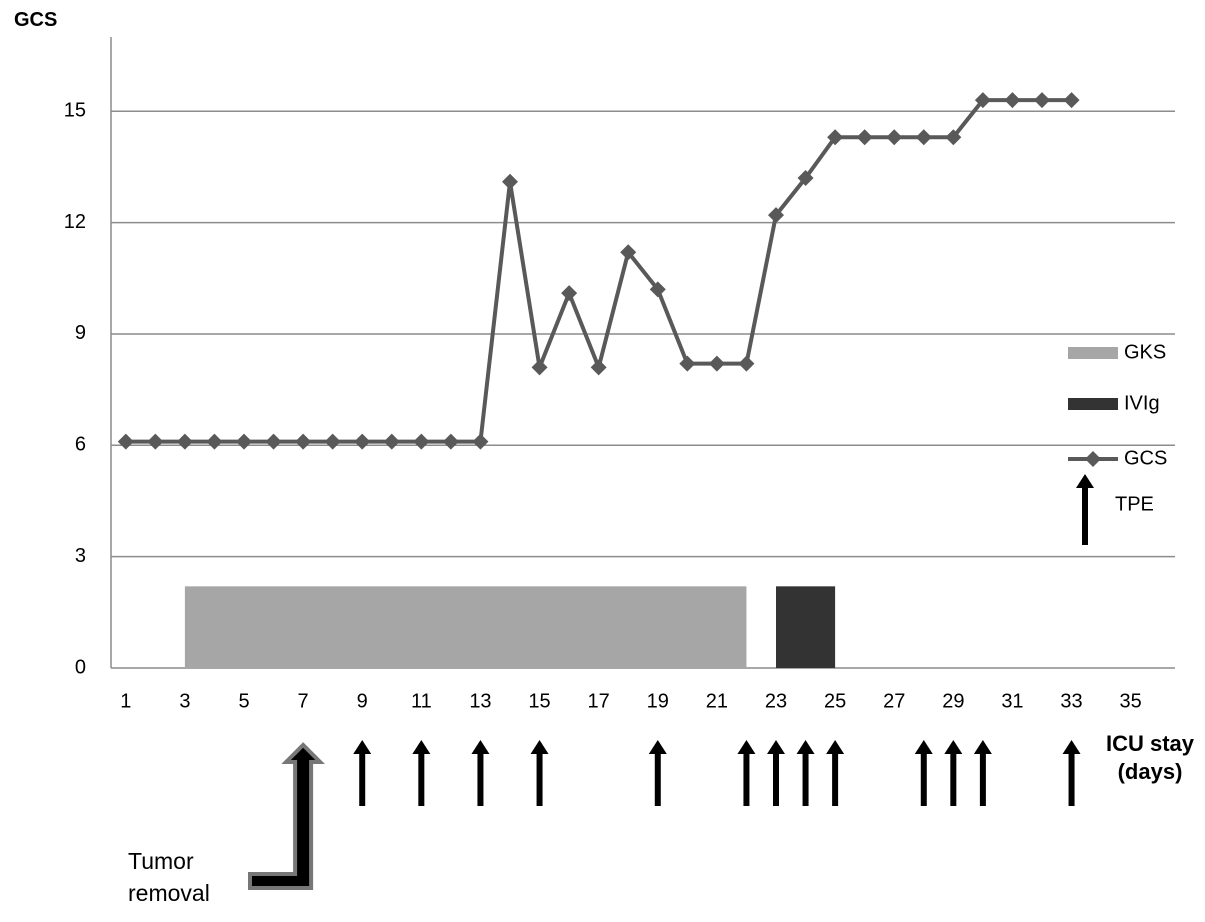  I want to click on x-tick-label: 25, so click(835, 701).